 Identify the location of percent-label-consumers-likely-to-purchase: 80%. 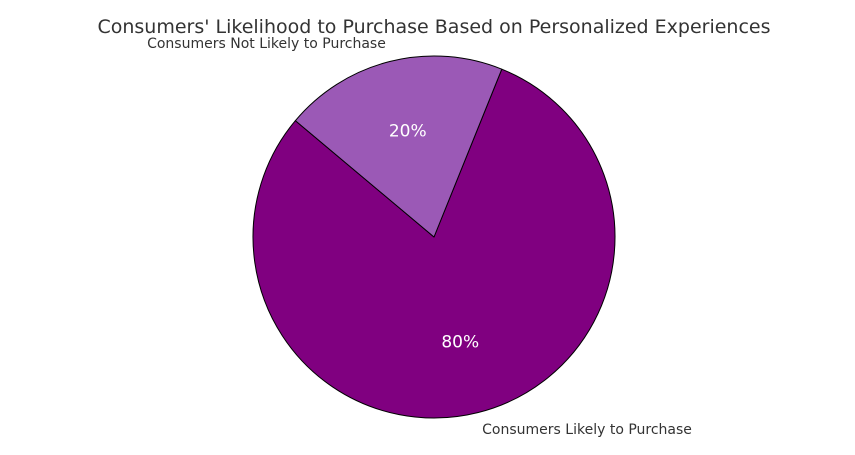
(460, 342).